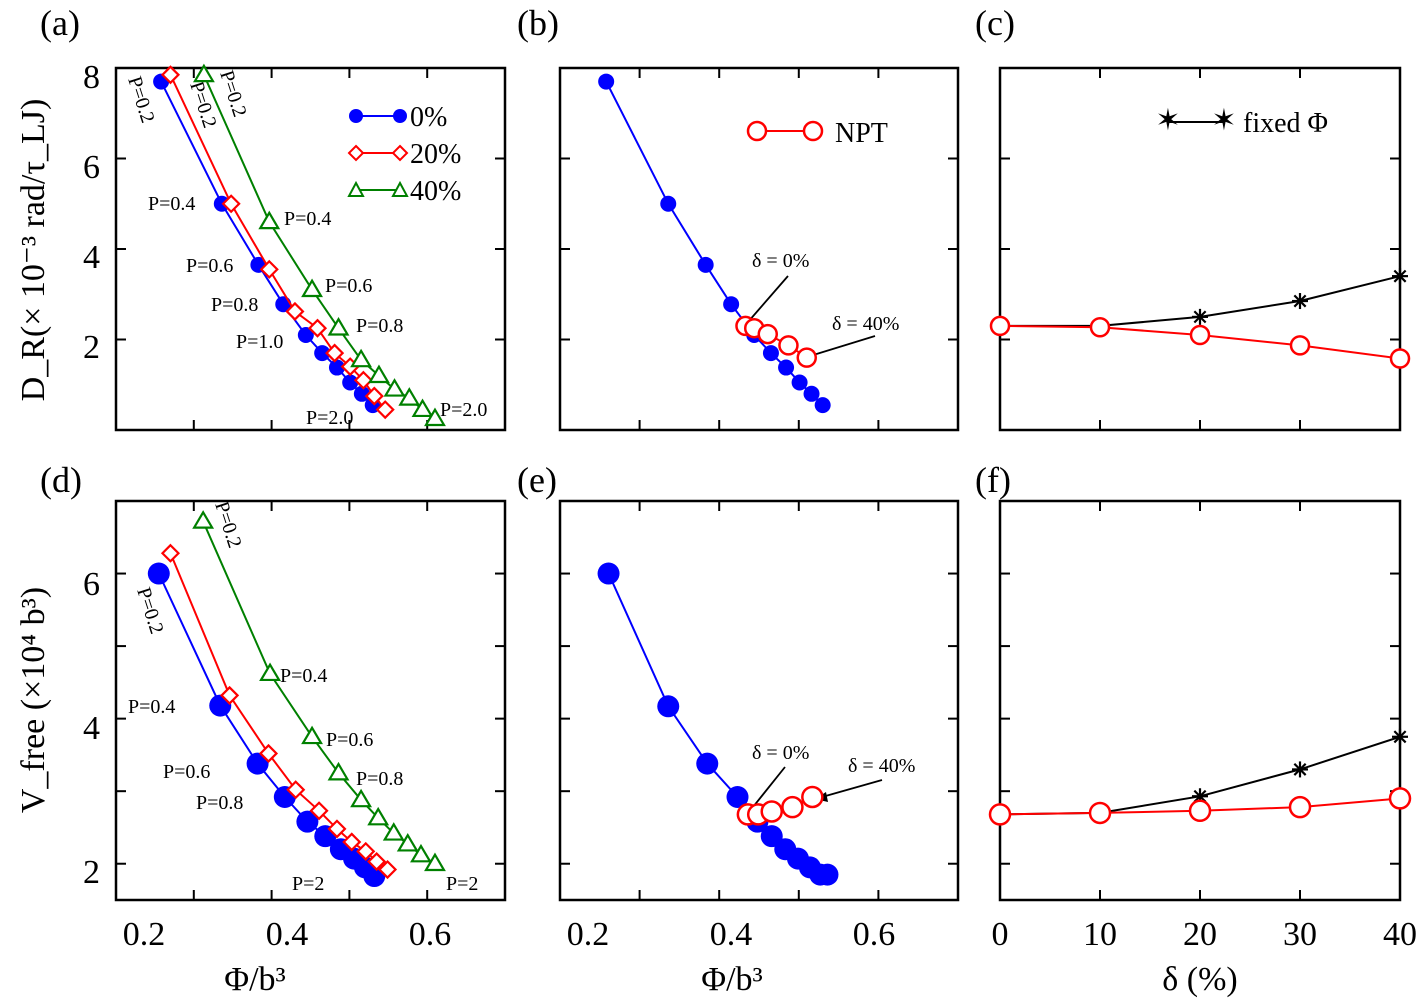 Image resolution: width=1420 pixels, height=1003 pixels. What do you see at coordinates (60, 23) in the screenshot?
I see `panel-a-label: (a)` at bounding box center [60, 23].